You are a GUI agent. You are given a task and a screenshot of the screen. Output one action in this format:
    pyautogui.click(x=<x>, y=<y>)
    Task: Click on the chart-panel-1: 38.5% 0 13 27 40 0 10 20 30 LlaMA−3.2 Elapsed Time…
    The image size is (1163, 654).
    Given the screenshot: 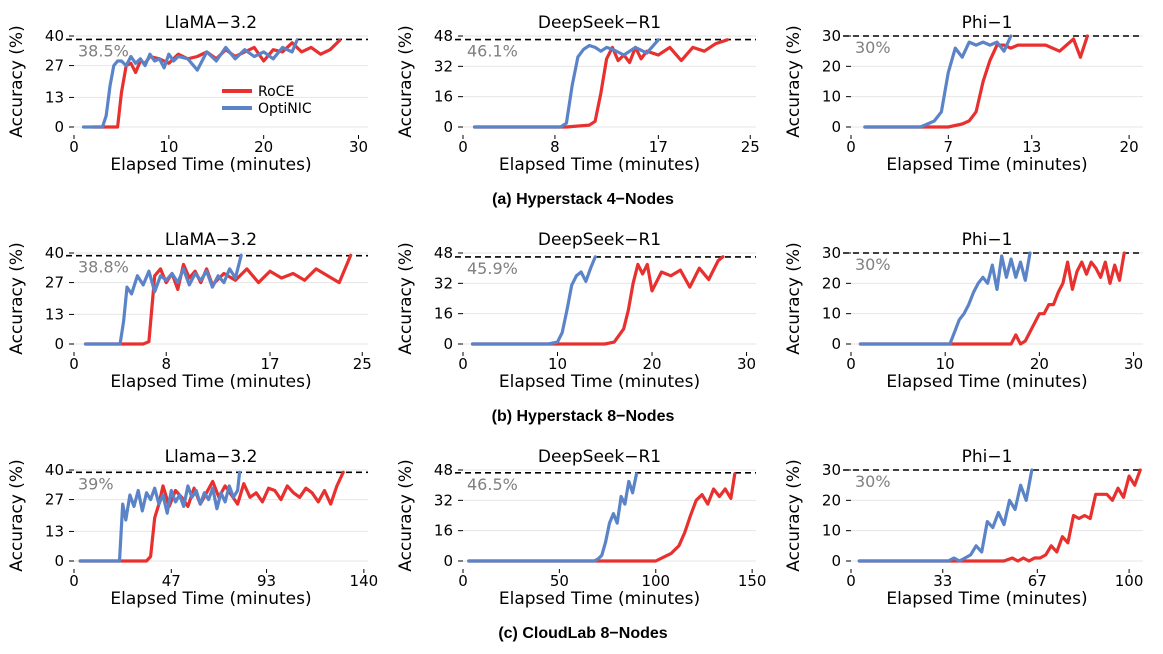 What is the action you would take?
    pyautogui.click(x=187, y=94)
    